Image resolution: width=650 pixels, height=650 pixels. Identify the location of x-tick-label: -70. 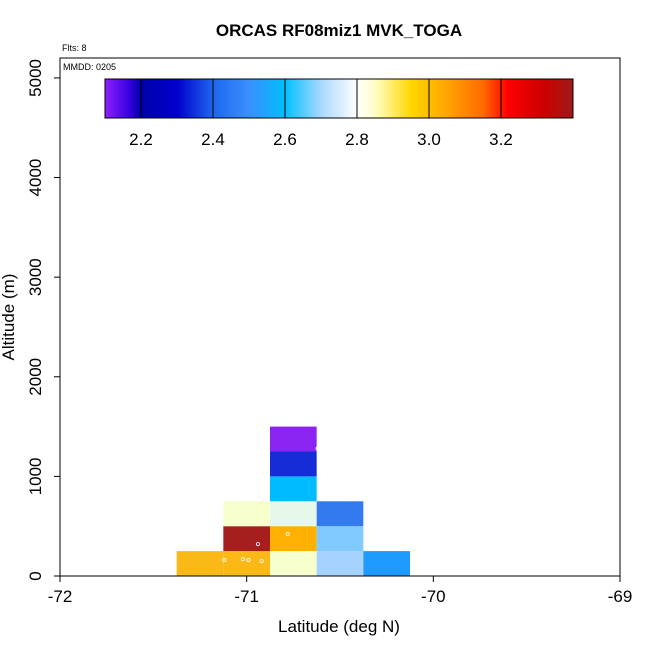
(433, 596).